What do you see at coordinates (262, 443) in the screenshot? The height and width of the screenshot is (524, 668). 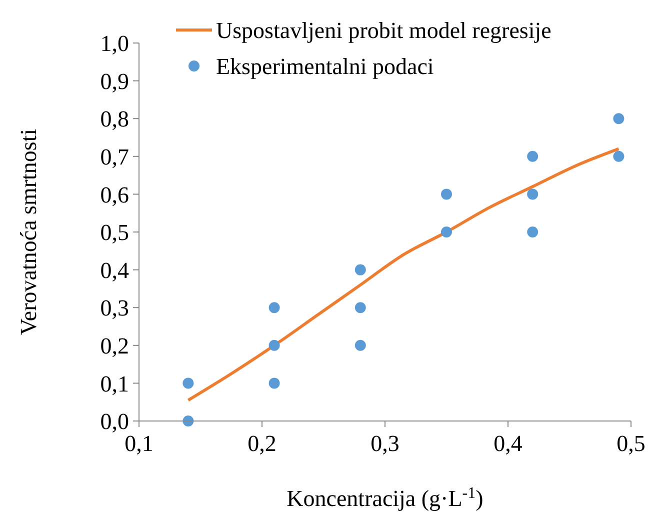 I see `x-tick-label: 0,2` at bounding box center [262, 443].